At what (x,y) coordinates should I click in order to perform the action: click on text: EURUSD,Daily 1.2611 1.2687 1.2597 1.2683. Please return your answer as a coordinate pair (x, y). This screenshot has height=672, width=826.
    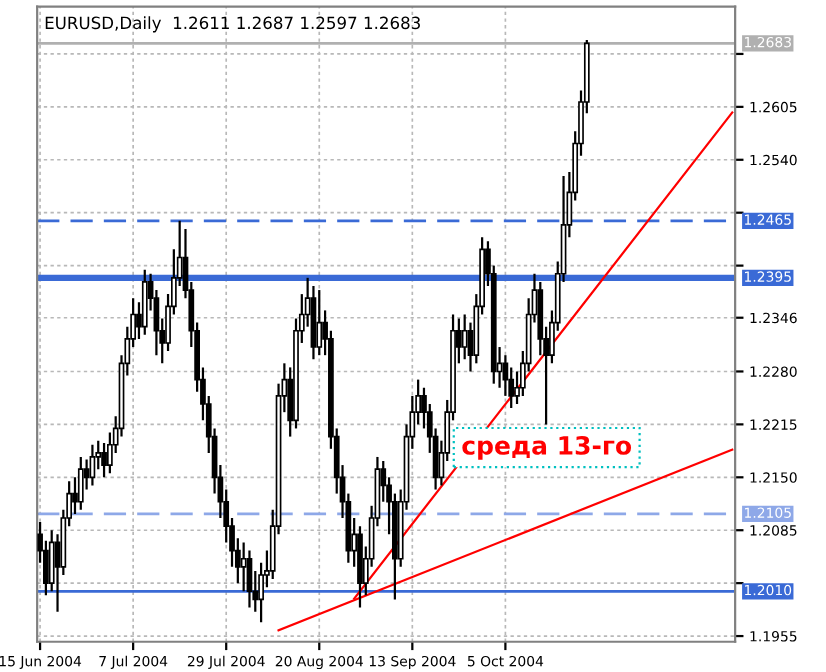
    Looking at the image, I should click on (232, 24).